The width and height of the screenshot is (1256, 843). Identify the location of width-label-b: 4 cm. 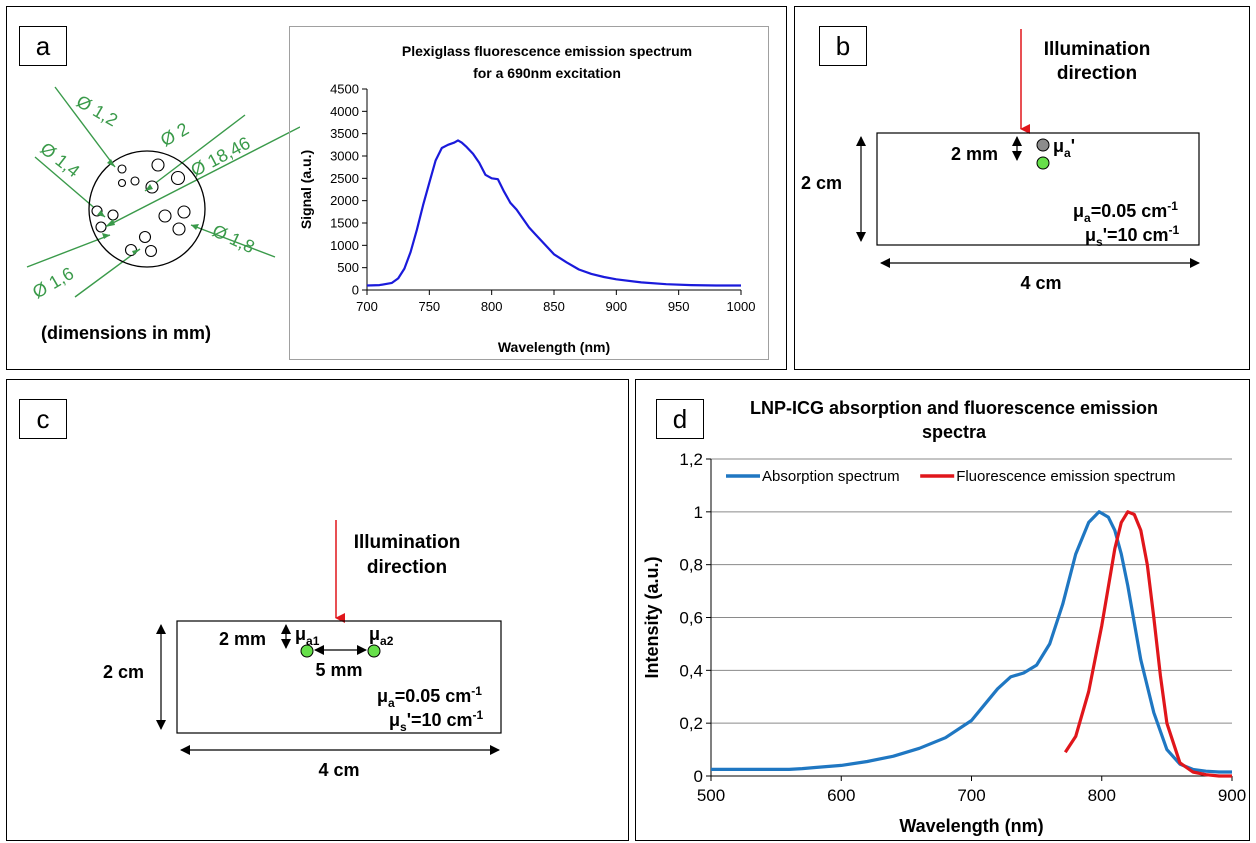
(1040, 283).